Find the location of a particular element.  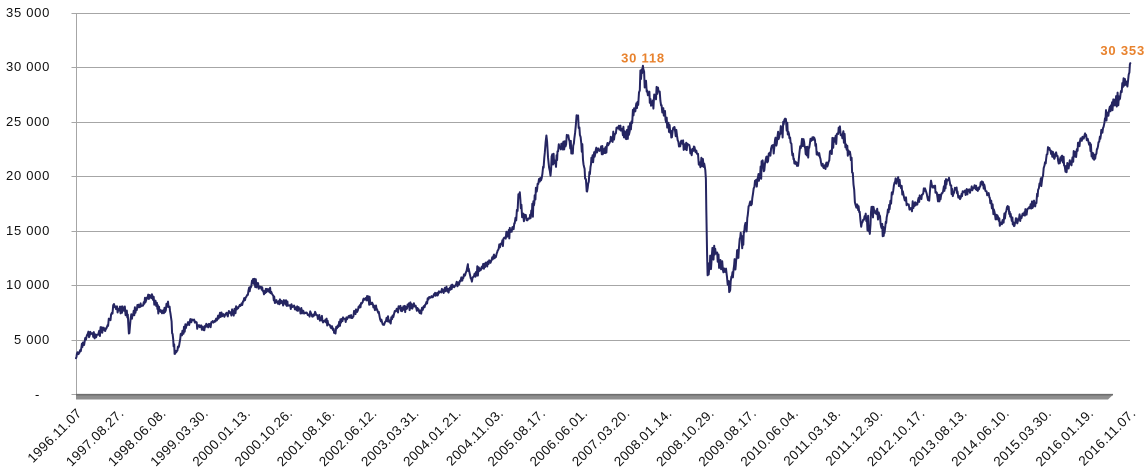

svg-text: 20 000 is located at coordinates (28, 175).